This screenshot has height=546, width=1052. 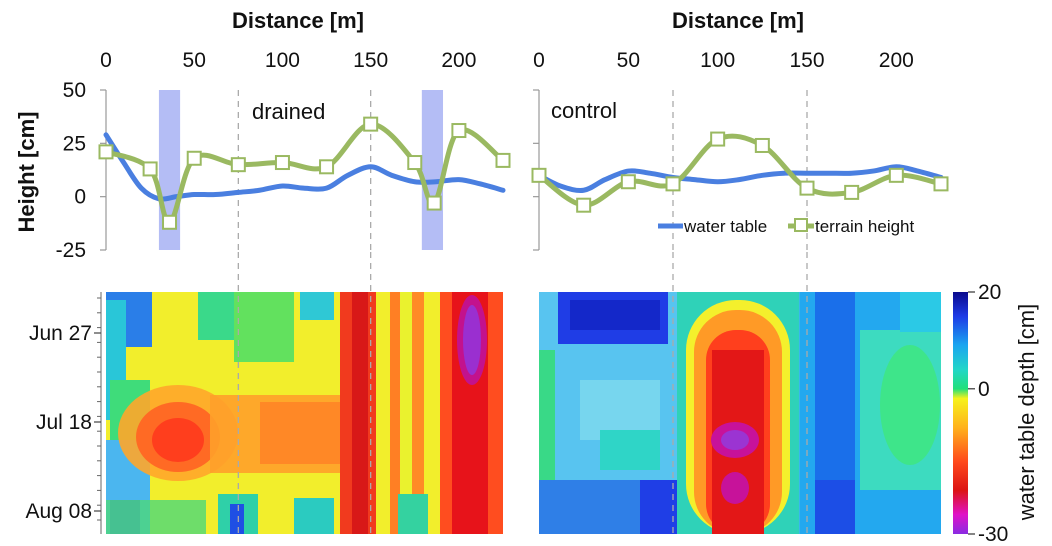 I want to click on ditch-band, so click(x=432, y=170).